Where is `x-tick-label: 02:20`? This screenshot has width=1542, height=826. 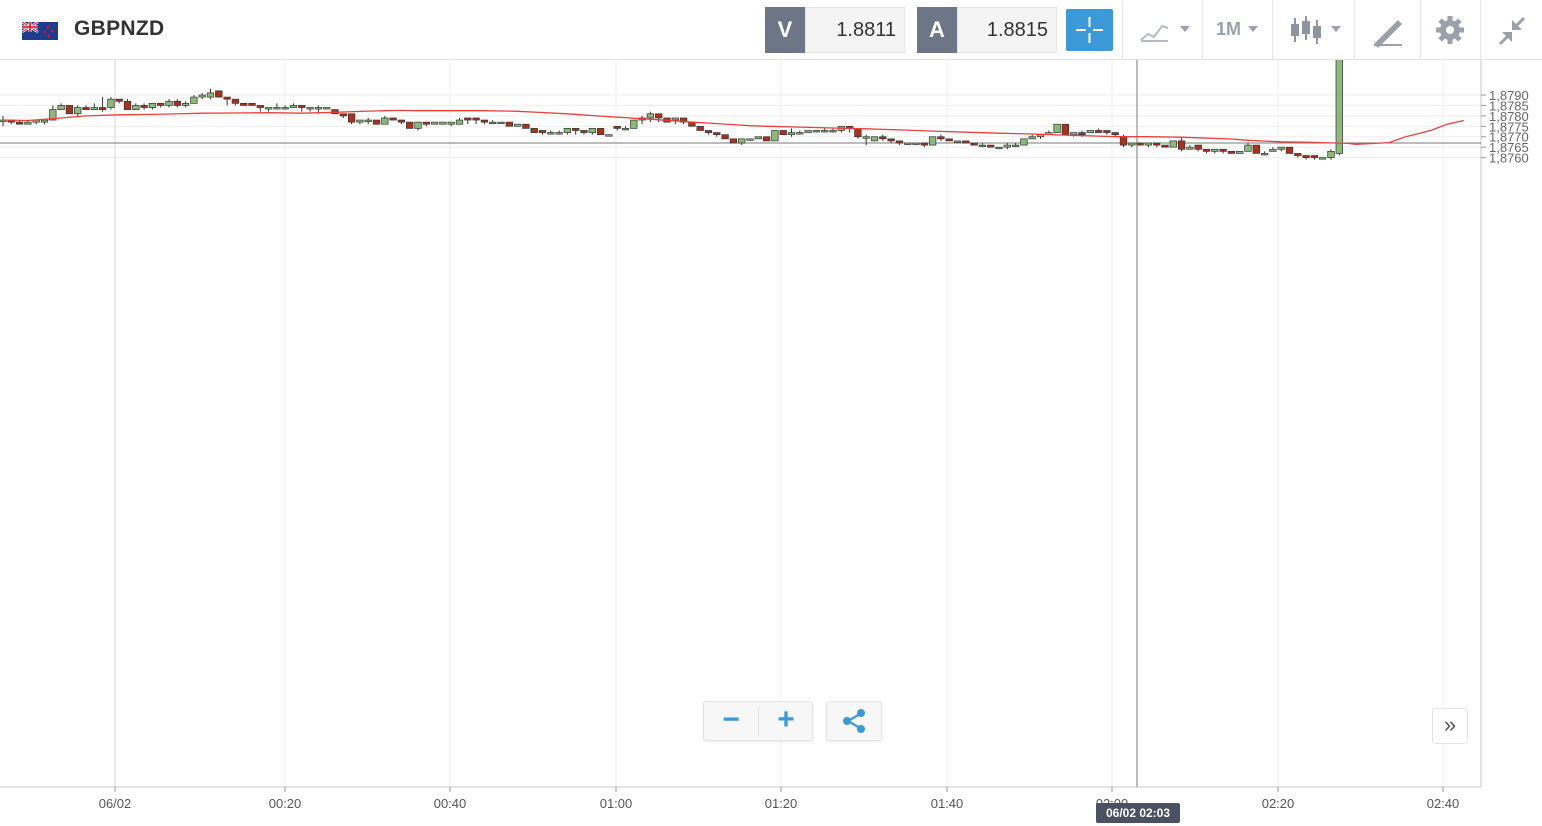
x-tick-label: 02:20 is located at coordinates (1278, 803).